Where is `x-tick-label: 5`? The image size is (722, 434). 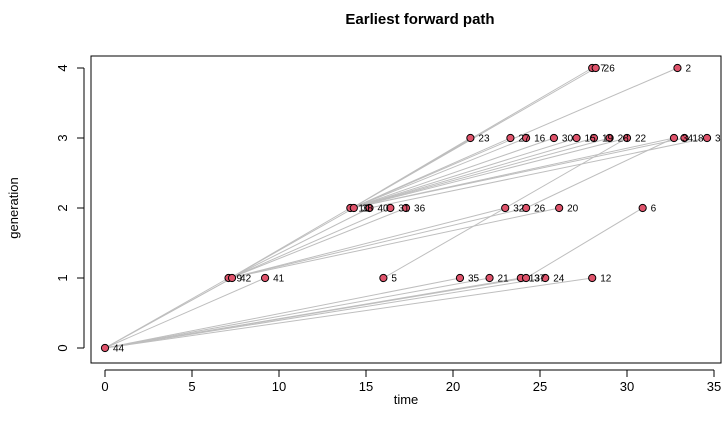 x-tick-label: 5 is located at coordinates (191, 386).